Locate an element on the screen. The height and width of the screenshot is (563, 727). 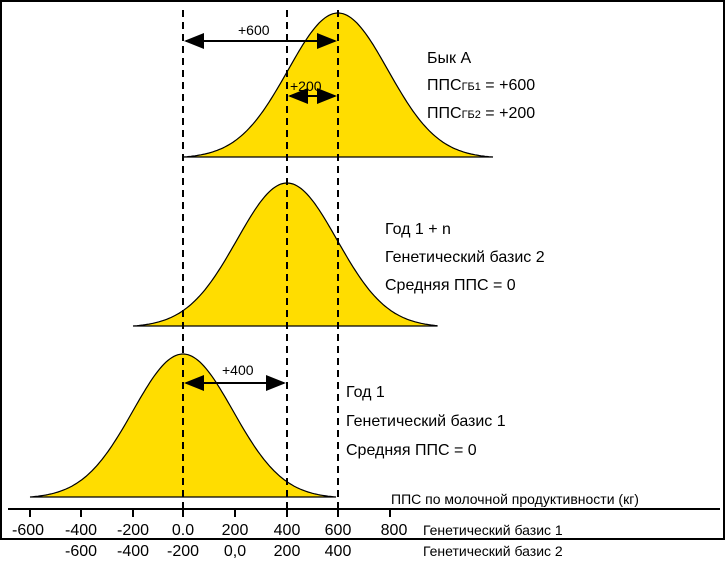
row1-tick-label-5: 400 is located at coordinates (287, 530).